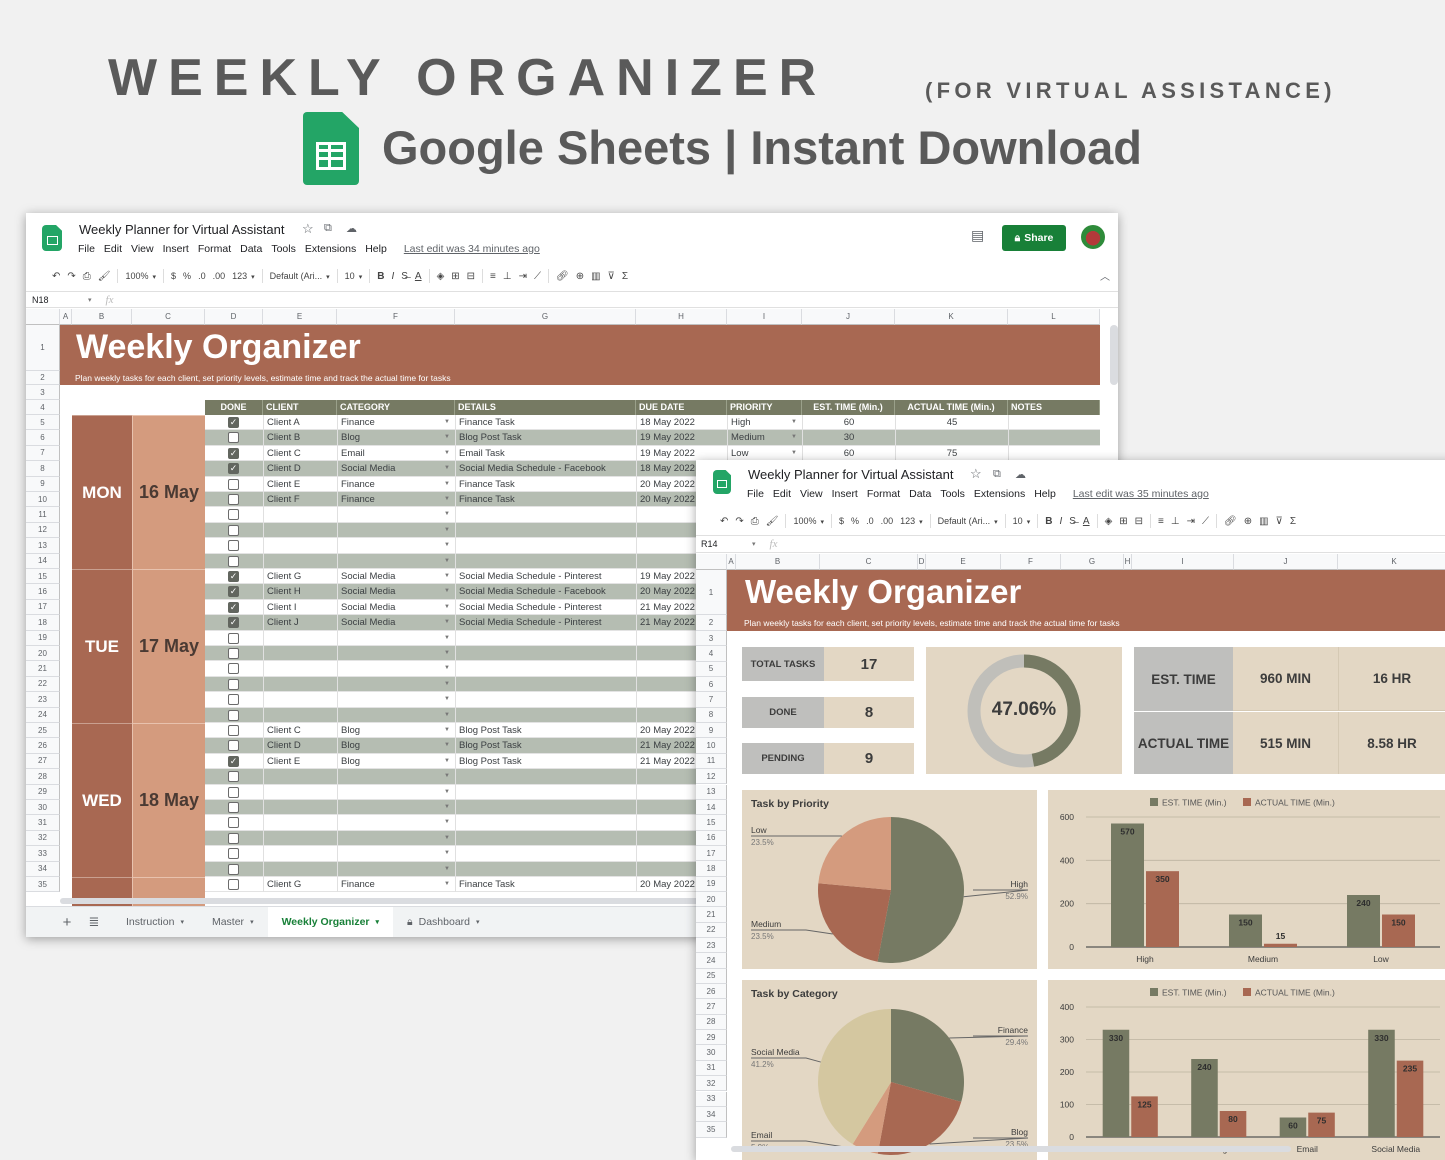 Image resolution: width=1445 pixels, height=1160 pixels. I want to click on client-cell: Client C, so click(300, 730).